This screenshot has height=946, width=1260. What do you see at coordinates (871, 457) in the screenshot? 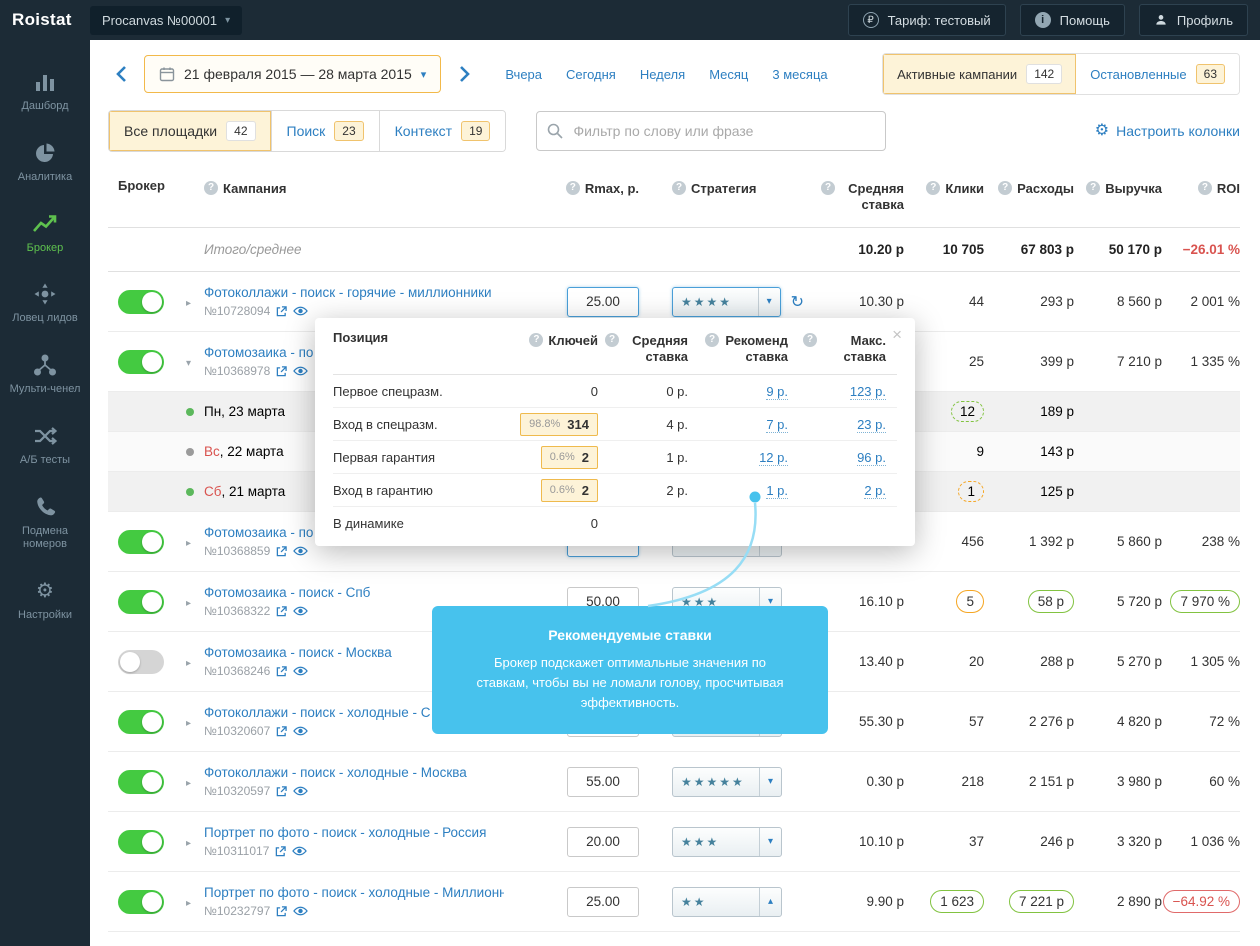
I see `max-bid-link: 96 р.` at bounding box center [871, 457].